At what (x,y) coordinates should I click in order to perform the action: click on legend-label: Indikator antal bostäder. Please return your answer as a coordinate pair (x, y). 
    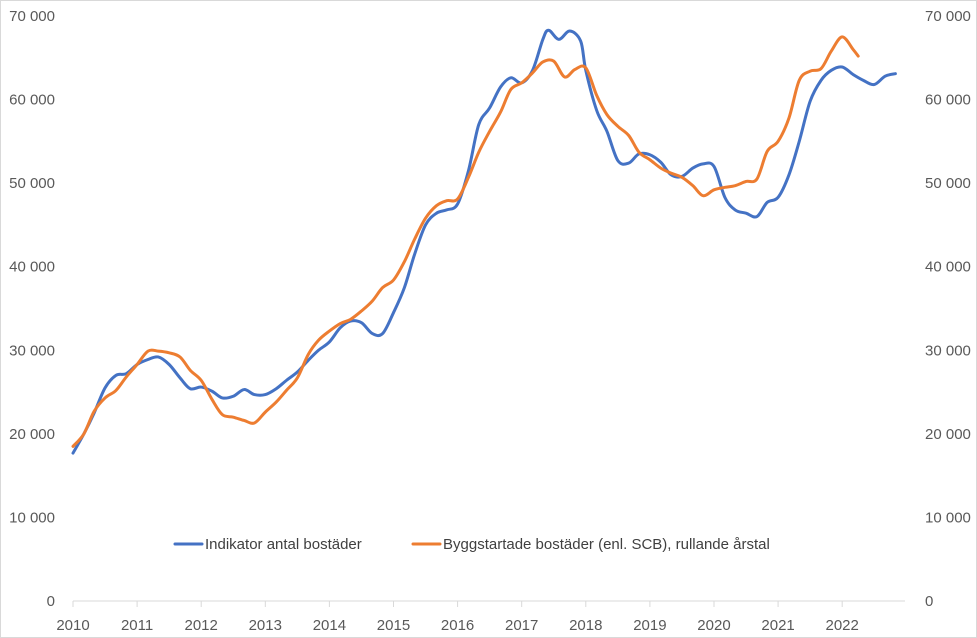
    Looking at the image, I should click on (283, 544).